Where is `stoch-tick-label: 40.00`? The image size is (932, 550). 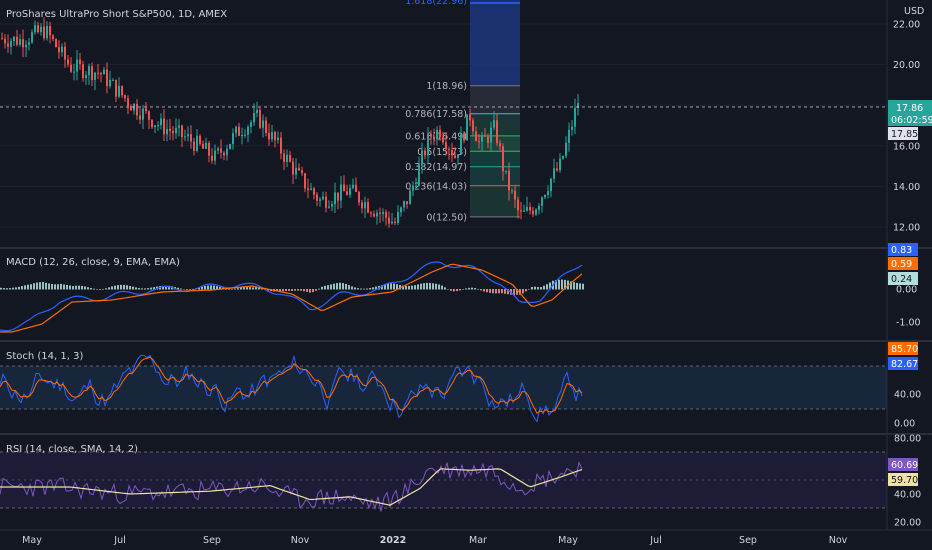 stoch-tick-label: 40.00 is located at coordinates (907, 395).